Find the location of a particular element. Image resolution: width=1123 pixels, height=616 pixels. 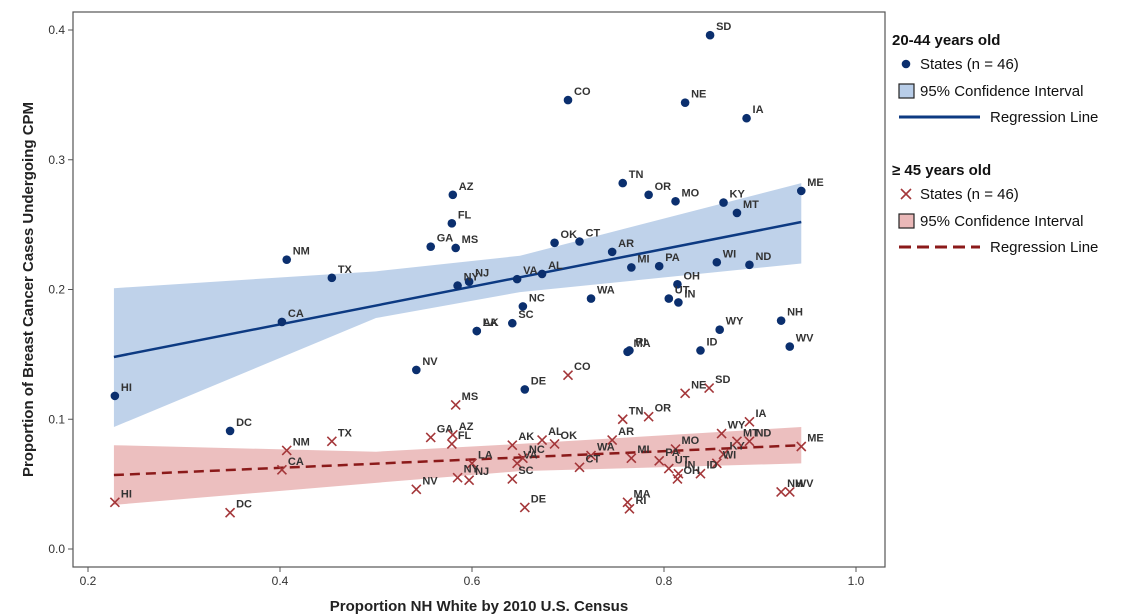

y-tick-label: 0.2 is located at coordinates (56, 290).